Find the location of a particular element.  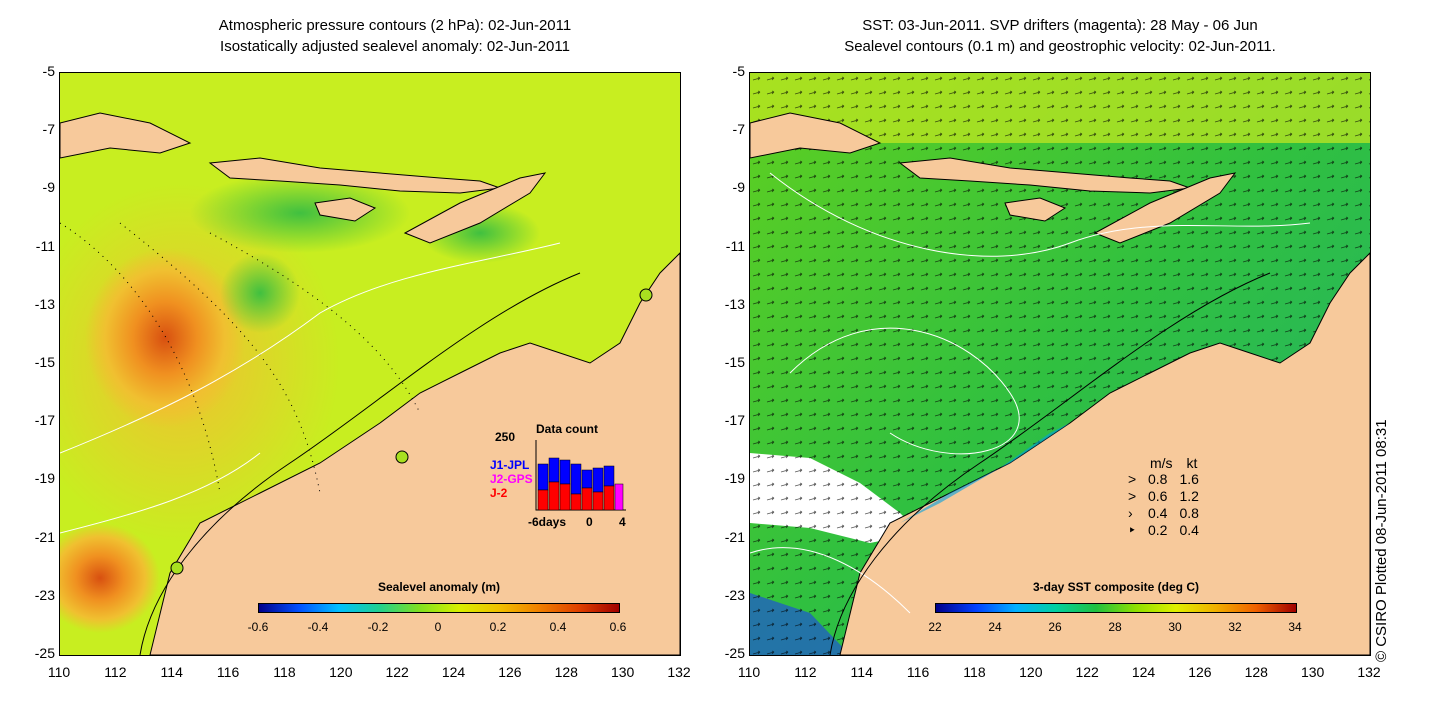

colorbar-tick-label: 0.6 is located at coordinates (618, 627).